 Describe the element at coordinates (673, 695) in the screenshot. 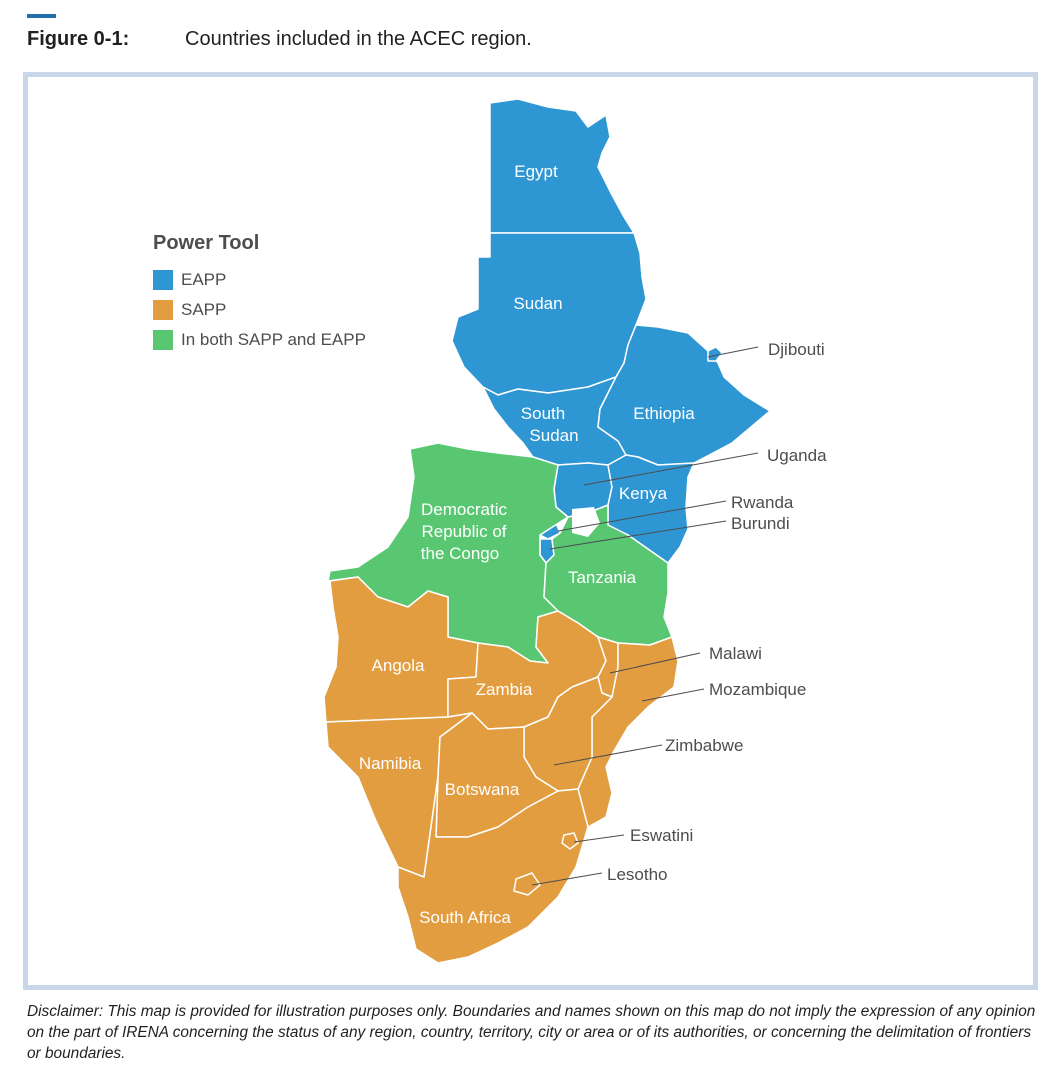

I see `leader-mozambique` at that location.